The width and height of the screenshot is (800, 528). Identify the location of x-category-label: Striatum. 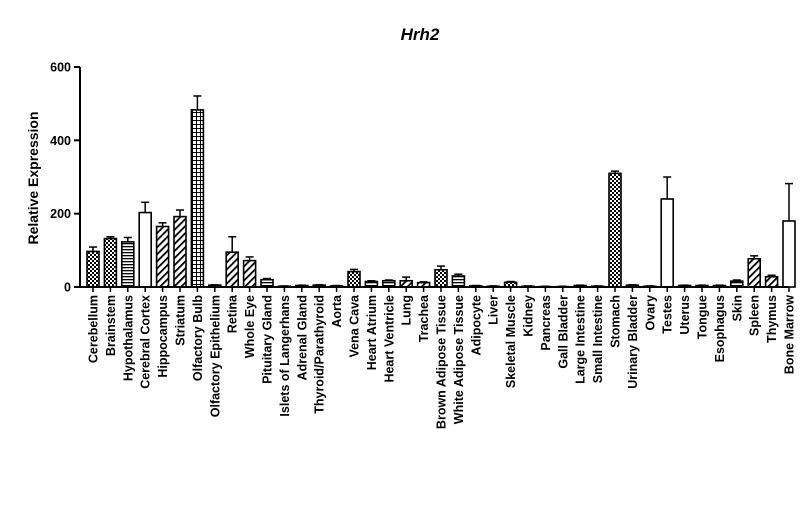
(181, 320).